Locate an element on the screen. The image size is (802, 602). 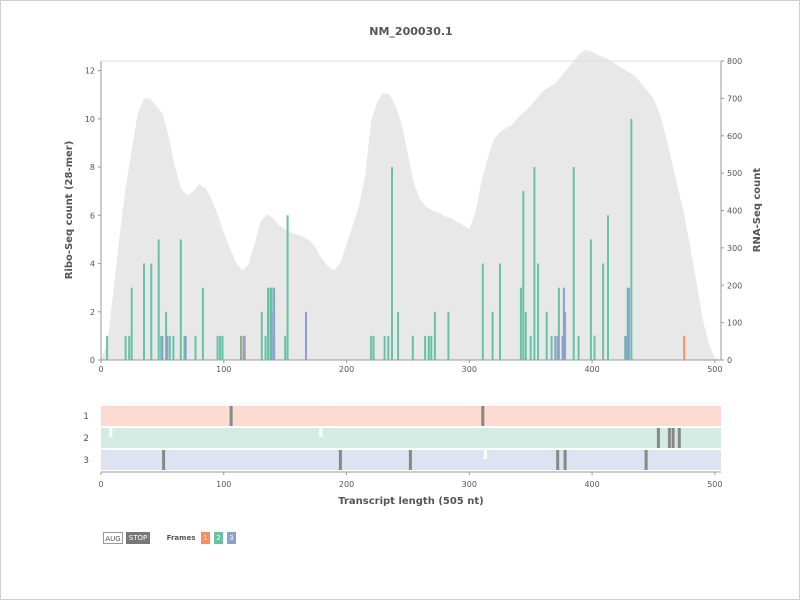
legend-stop-key: STOP is located at coordinates (138, 538).